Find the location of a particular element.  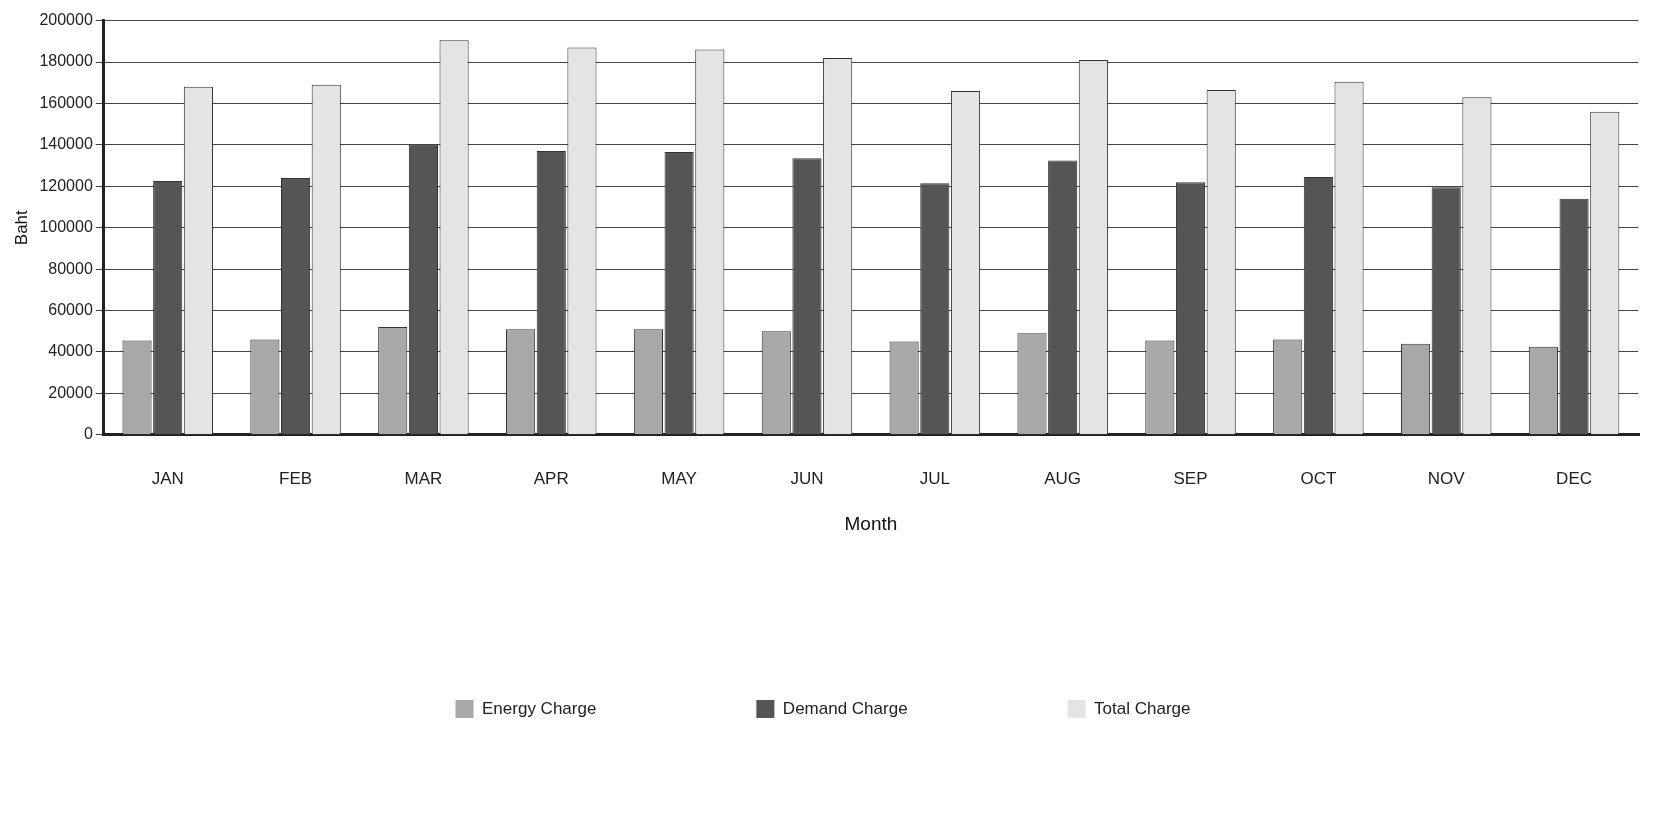

legend-label: Total Charge is located at coordinates (1142, 708).